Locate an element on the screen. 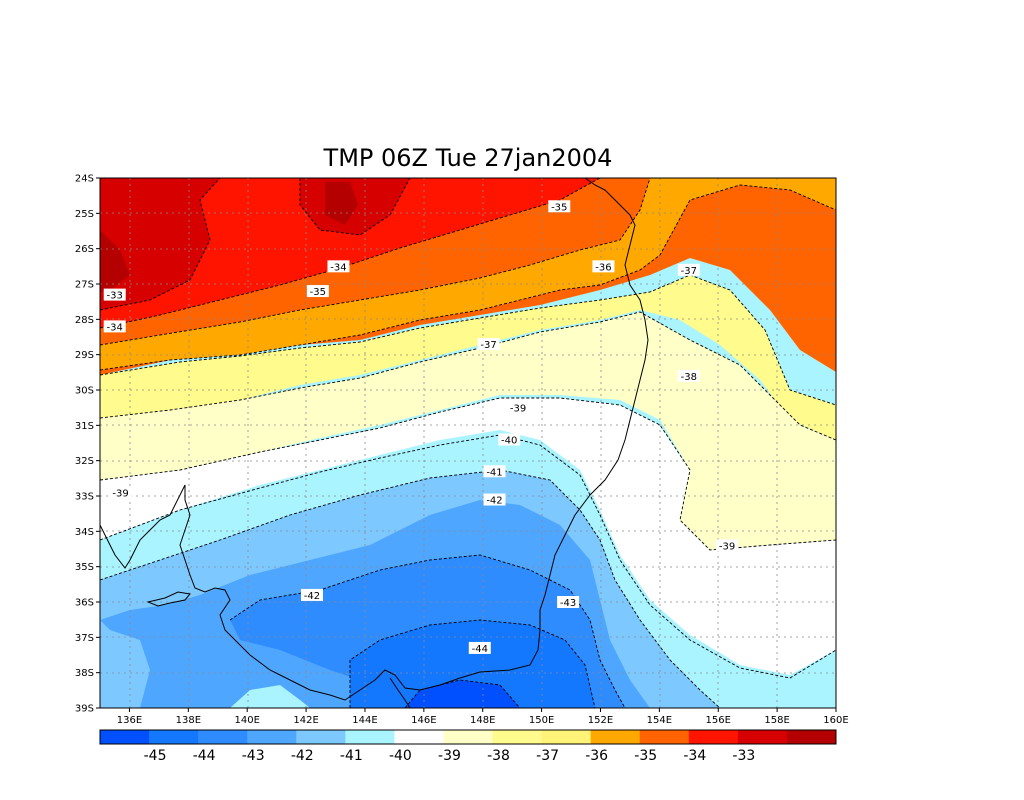  colorbar-frame is located at coordinates (468, 737).